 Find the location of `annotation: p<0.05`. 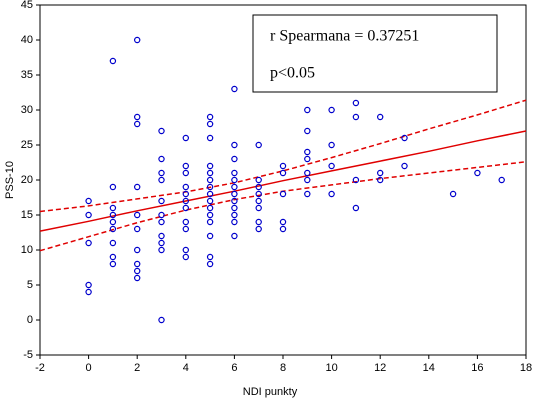

annotation: p<0.05 is located at coordinates (292, 73).